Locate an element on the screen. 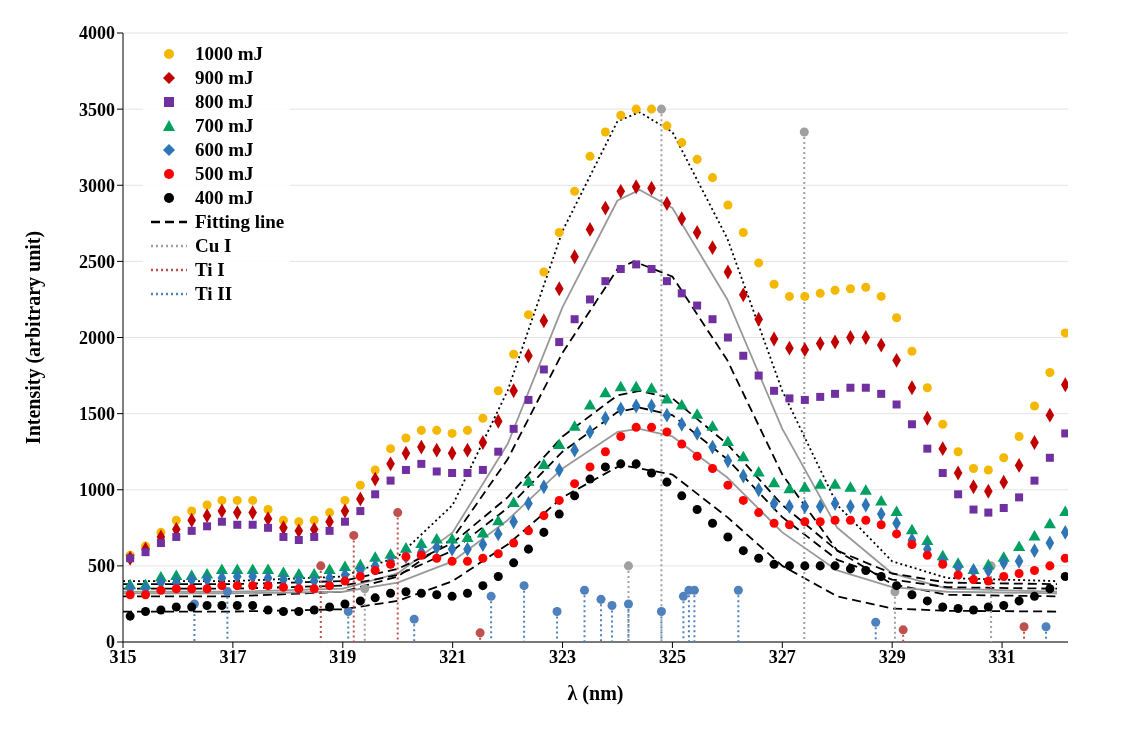  x-tick-label: 329 is located at coordinates (892, 656).